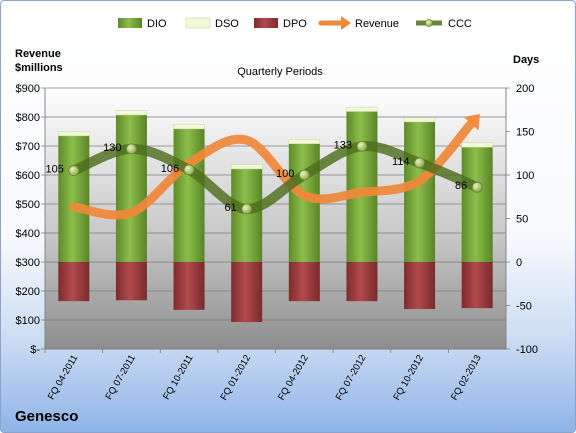 This screenshot has height=433, width=576. Describe the element at coordinates (343, 145) in the screenshot. I see `ccc-data-label: 133` at that location.